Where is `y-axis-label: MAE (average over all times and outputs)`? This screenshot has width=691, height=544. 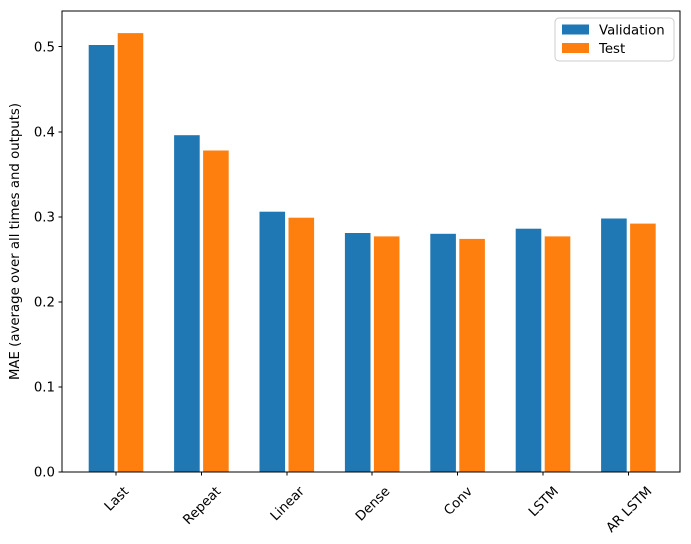
y-axis-label: MAE (average over all times and outputs) is located at coordinates (15, 241).